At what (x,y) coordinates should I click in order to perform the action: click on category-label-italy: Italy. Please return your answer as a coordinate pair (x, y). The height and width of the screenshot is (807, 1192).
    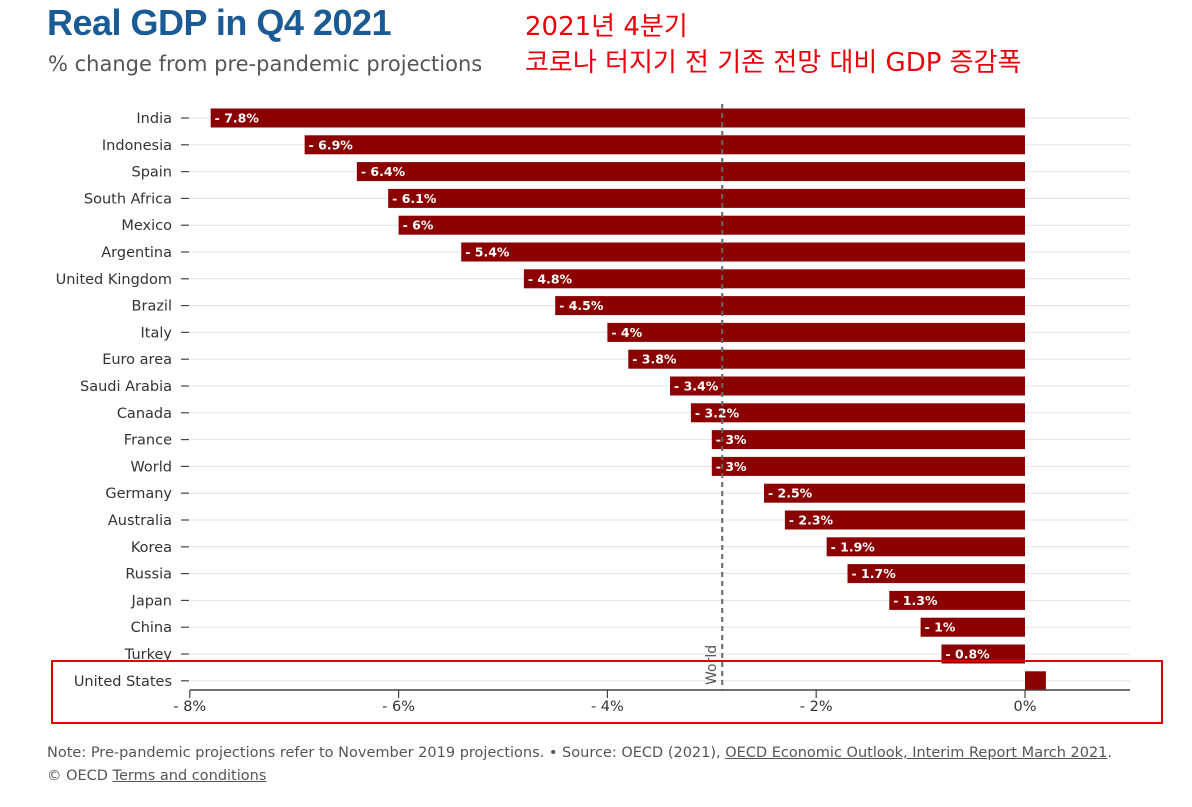
    Looking at the image, I should click on (157, 333).